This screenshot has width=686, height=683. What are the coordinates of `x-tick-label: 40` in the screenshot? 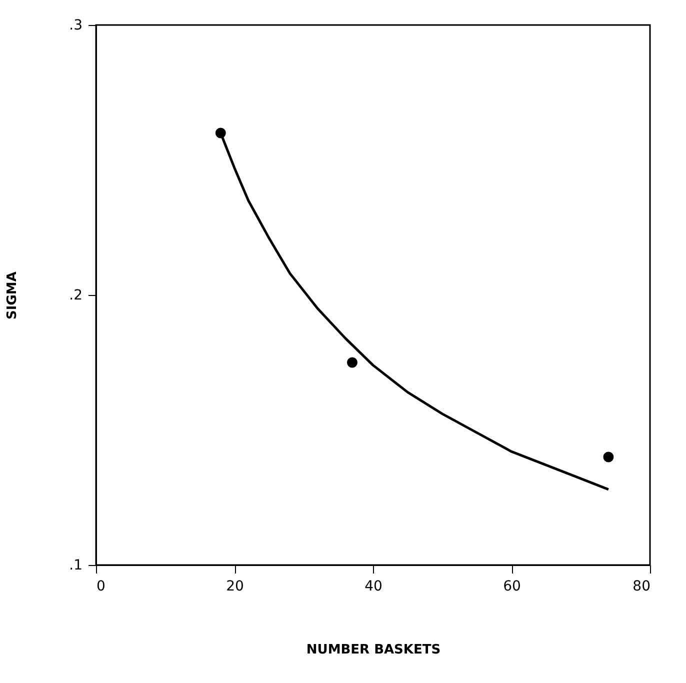 It's located at (373, 586).